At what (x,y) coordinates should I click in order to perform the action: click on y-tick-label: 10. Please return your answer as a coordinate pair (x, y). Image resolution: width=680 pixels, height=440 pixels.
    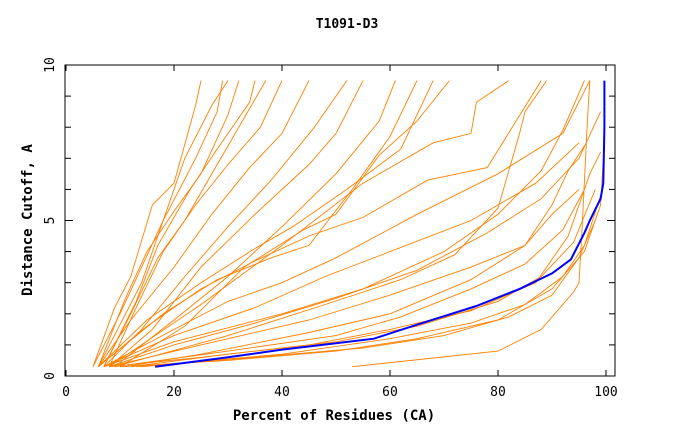
    Looking at the image, I should click on (50, 65).